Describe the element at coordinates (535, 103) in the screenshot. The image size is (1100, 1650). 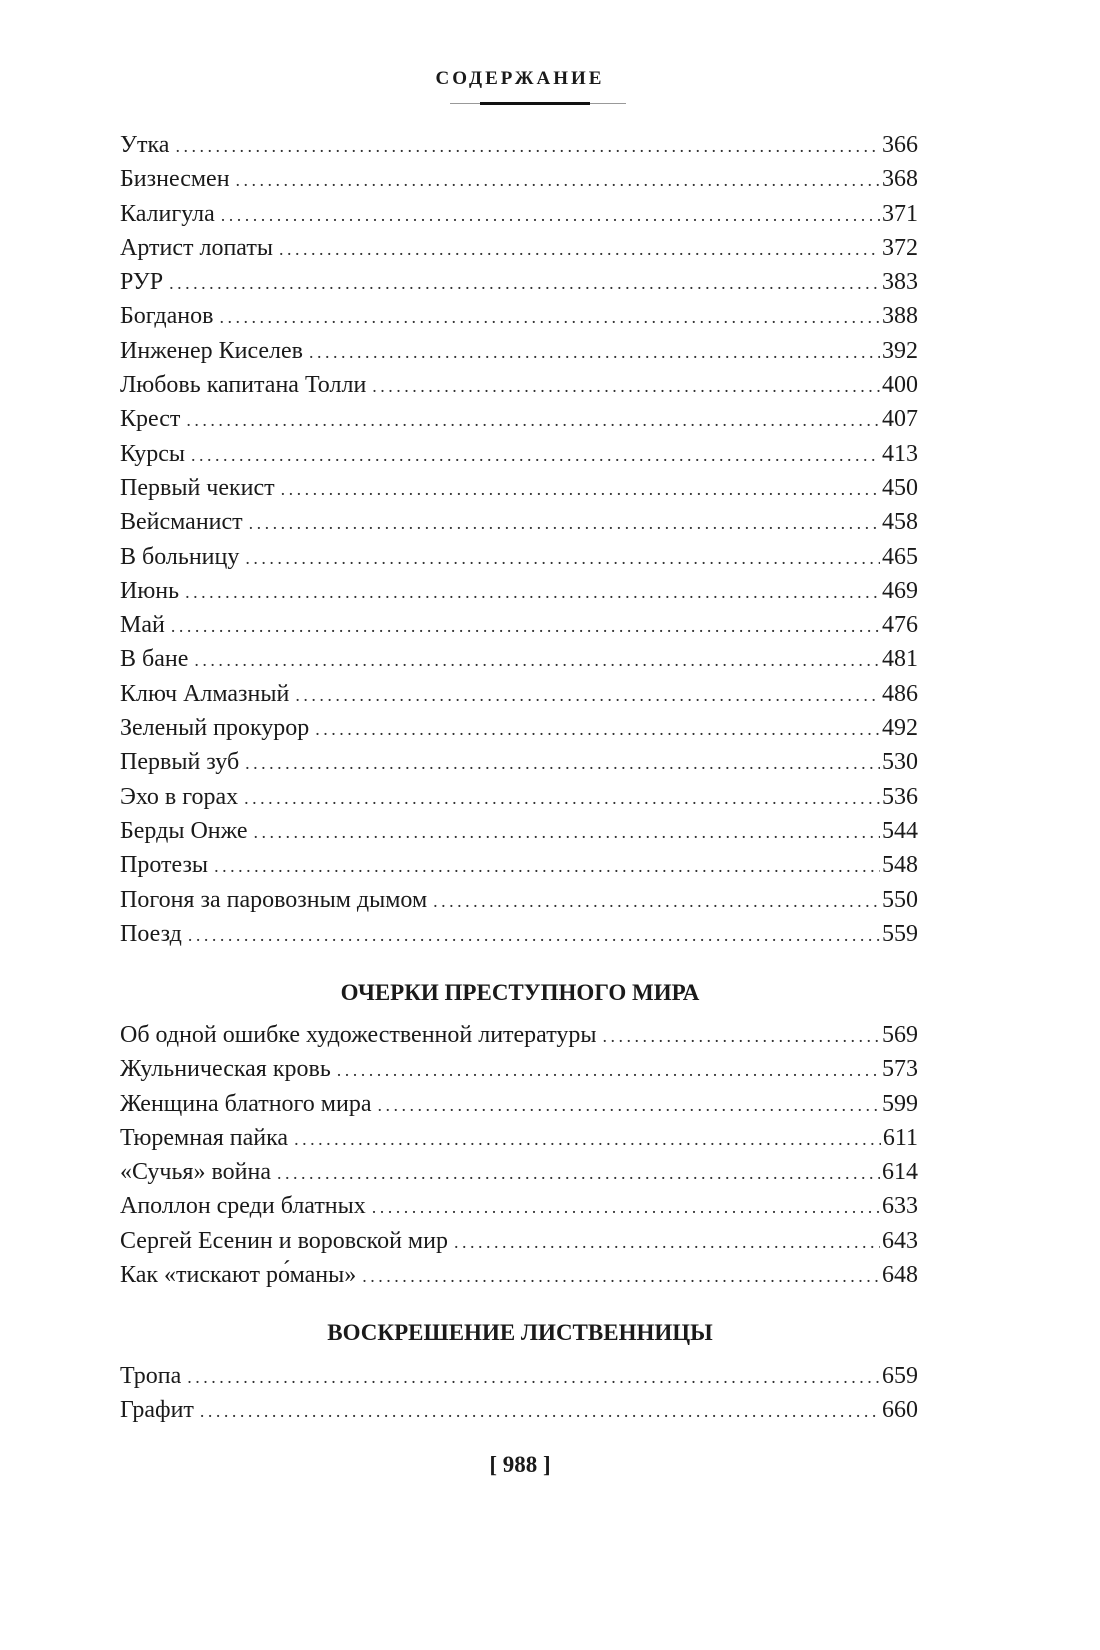
I see `header-rule-accent` at that location.